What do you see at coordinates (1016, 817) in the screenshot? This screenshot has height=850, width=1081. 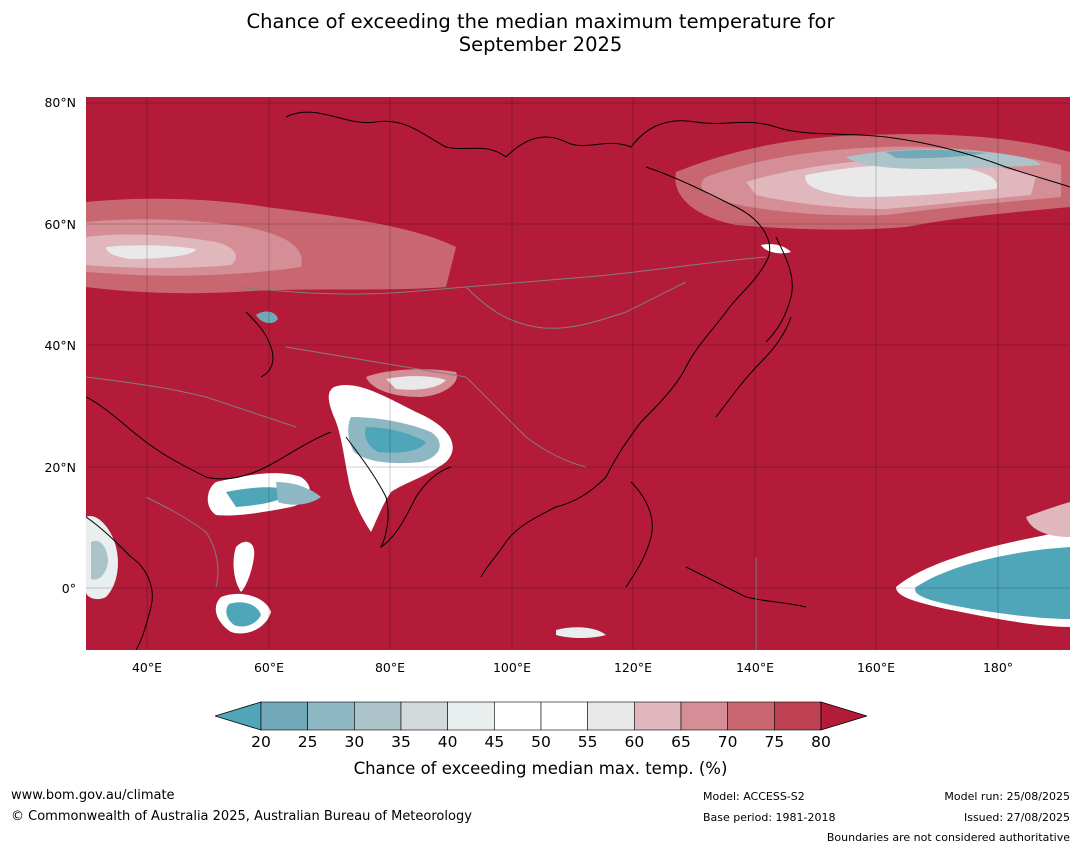 I see `footer-issued: Issued: 27/08/2025` at bounding box center [1016, 817].